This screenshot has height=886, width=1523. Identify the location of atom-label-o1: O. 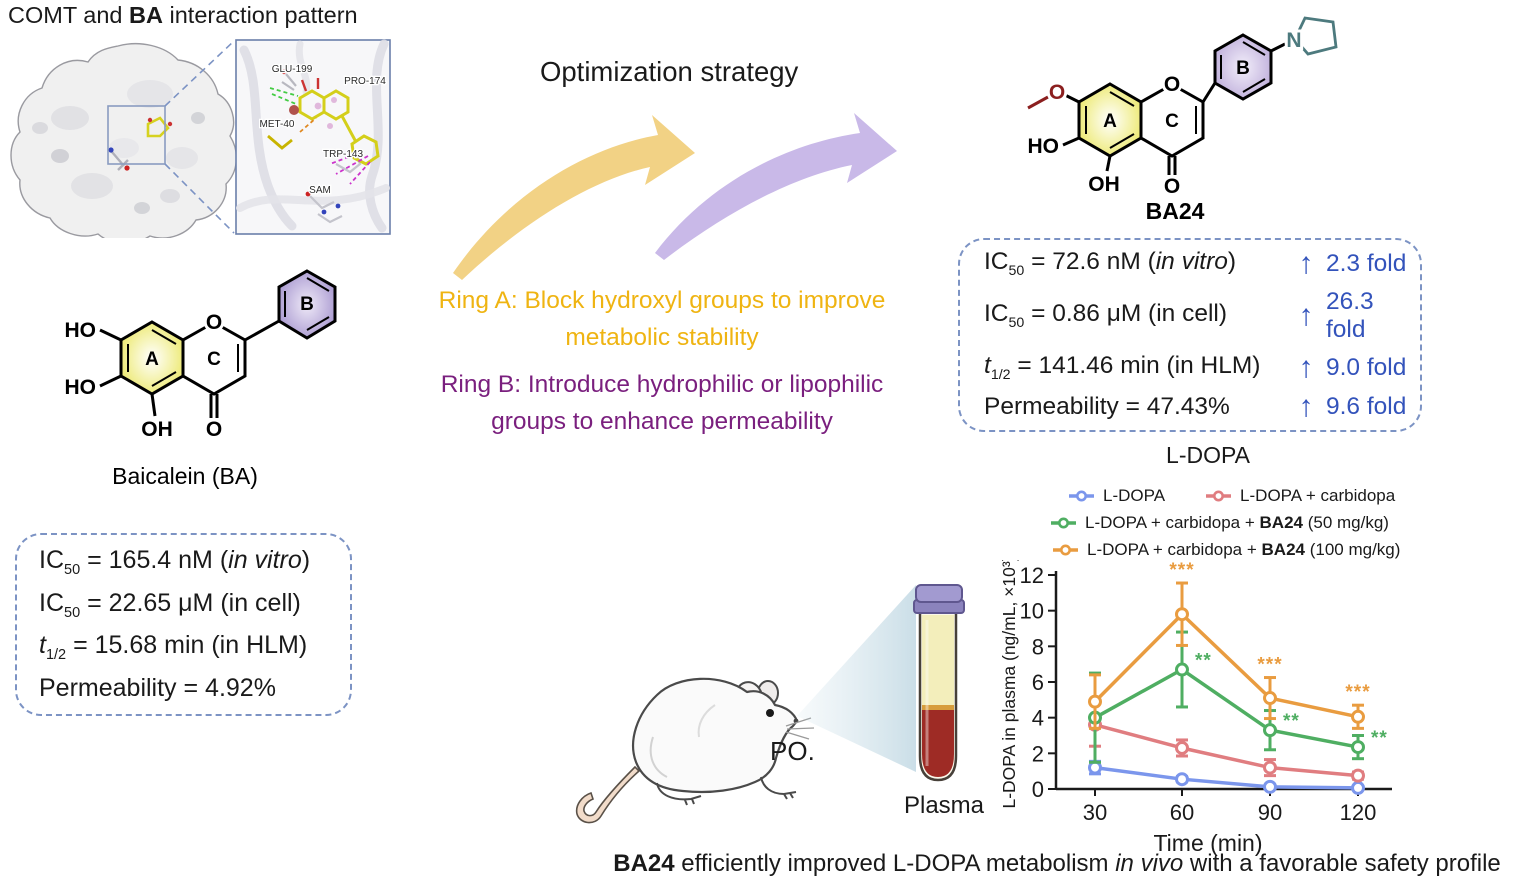
(1172, 84).